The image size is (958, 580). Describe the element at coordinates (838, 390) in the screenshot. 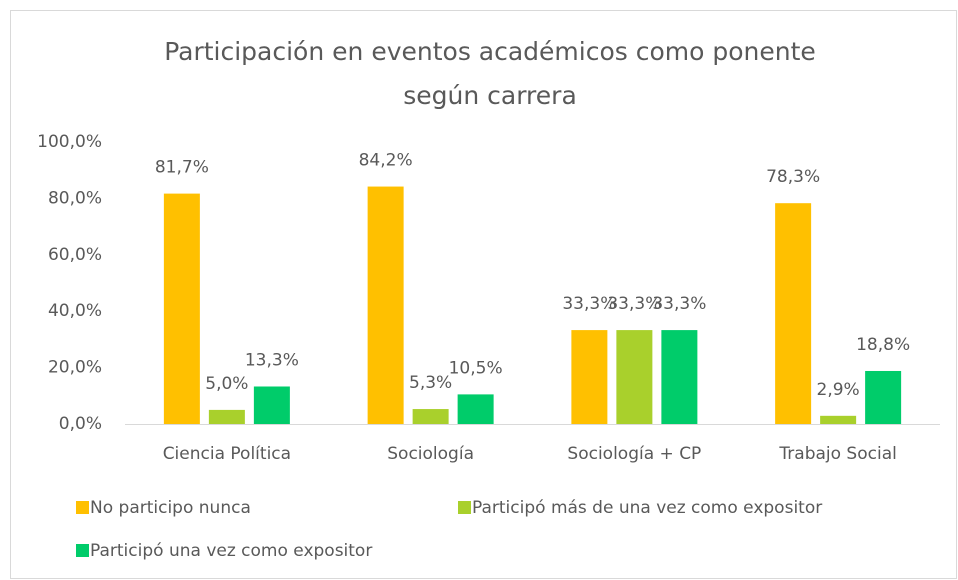

I see `data-label: 2,9%` at that location.